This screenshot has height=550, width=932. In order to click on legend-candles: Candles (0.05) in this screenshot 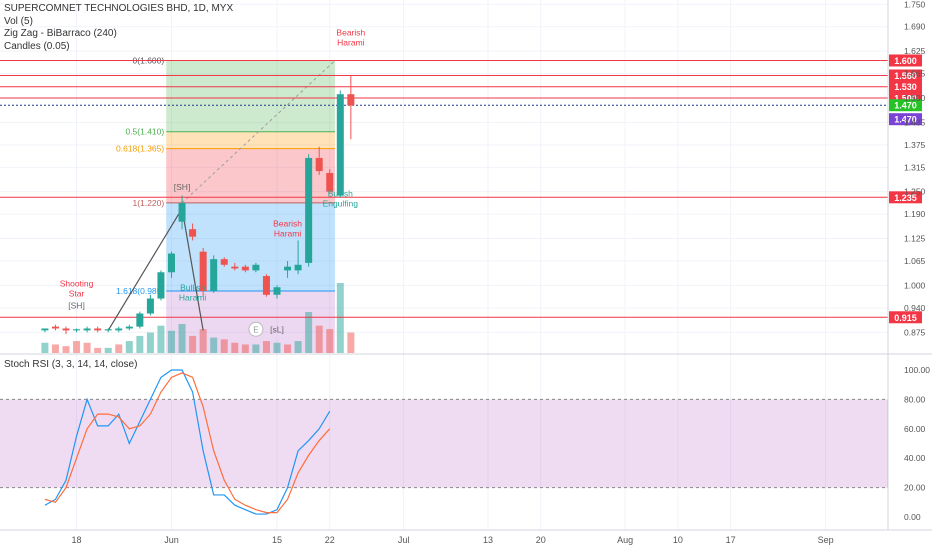, I will do `click(37, 46)`.